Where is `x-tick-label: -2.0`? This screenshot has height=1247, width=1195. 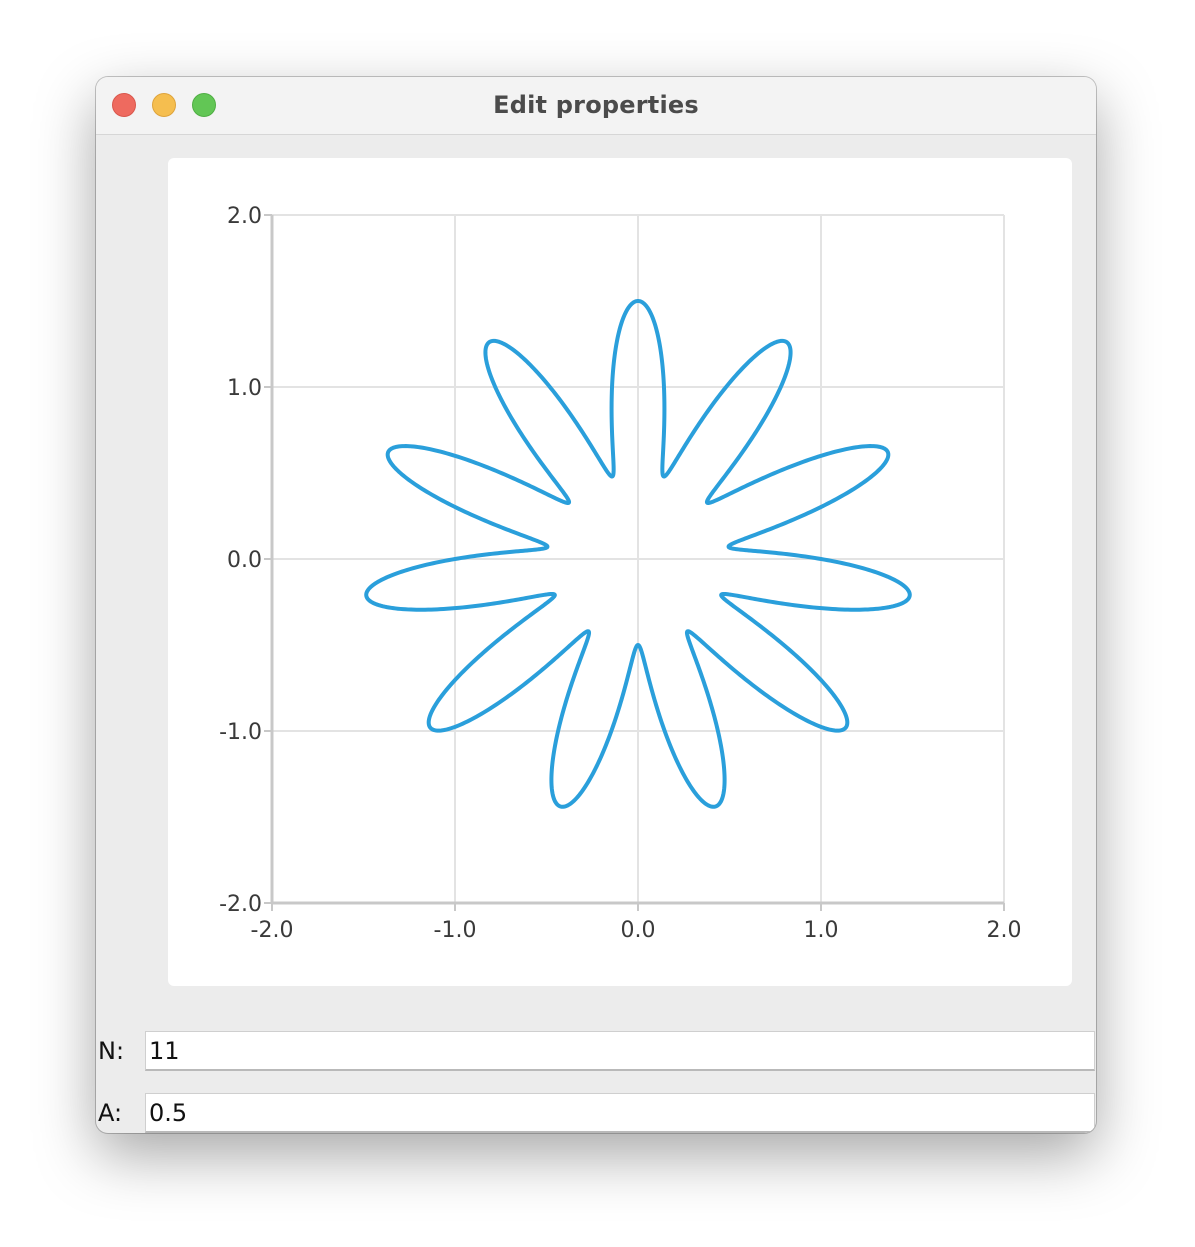
x-tick-label: -2.0 is located at coordinates (272, 930).